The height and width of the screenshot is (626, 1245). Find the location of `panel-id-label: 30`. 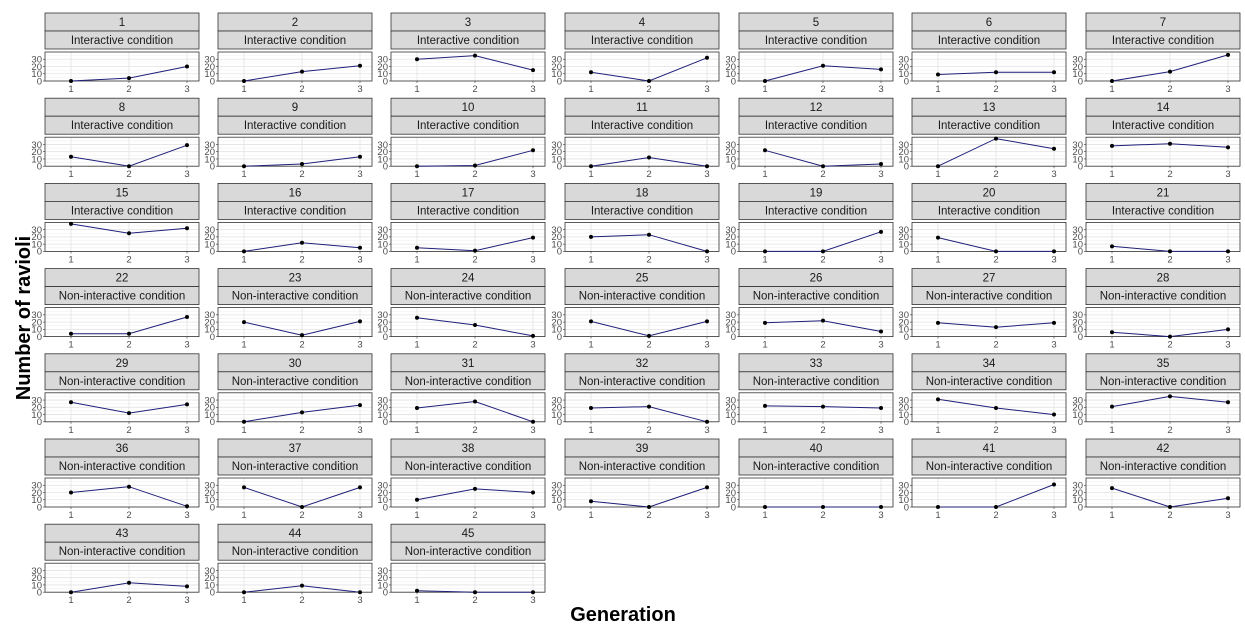

panel-id-label: 30 is located at coordinates (295, 364).